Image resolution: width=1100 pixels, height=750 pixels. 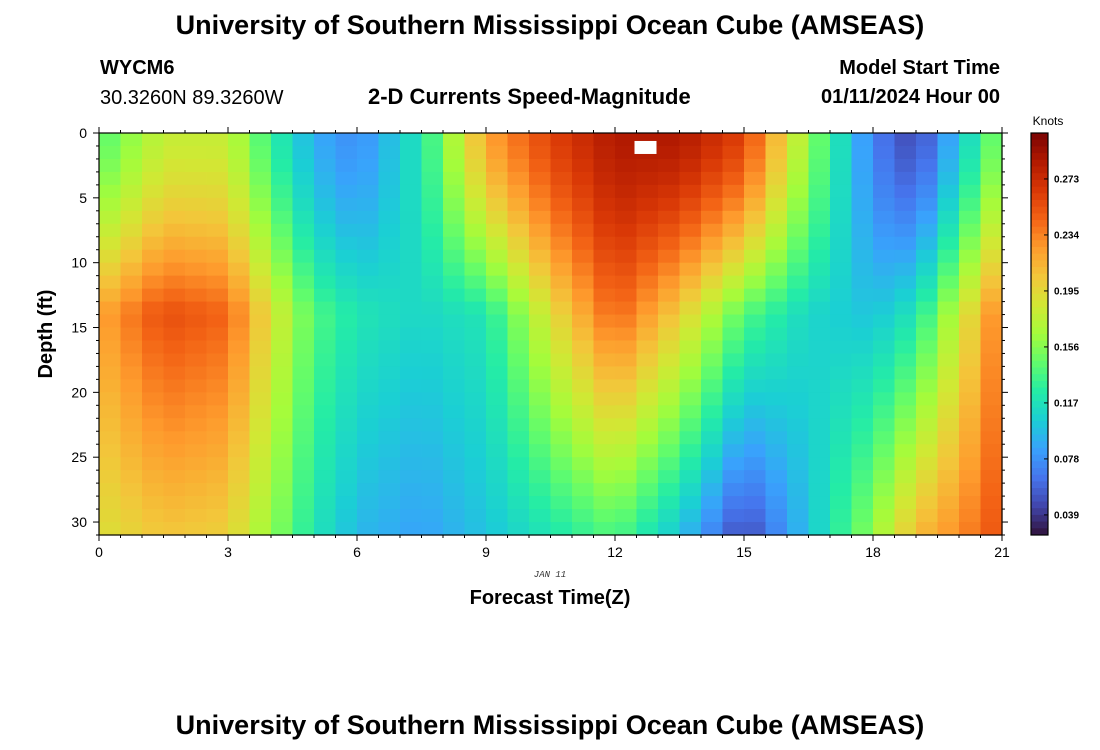 What do you see at coordinates (1002, 552) in the screenshot?
I see `x-tick-label: 21` at bounding box center [1002, 552].